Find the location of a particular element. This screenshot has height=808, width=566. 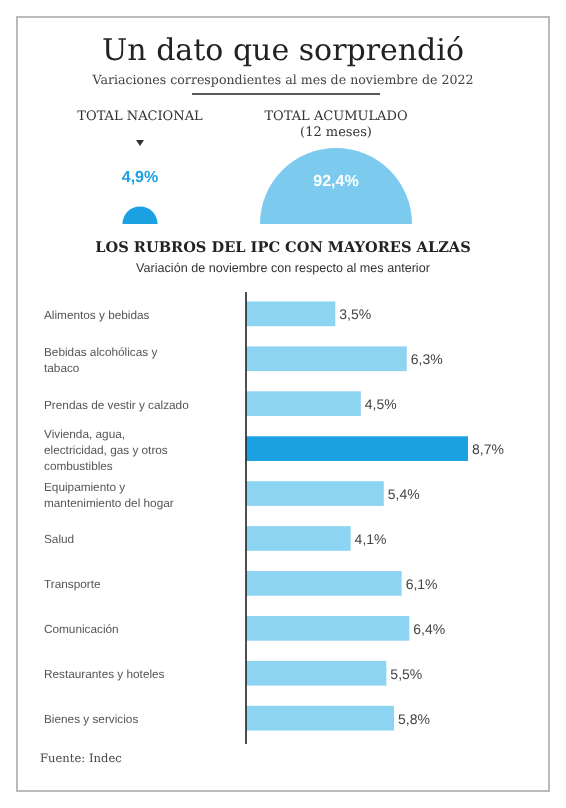

data-label: 4,9% is located at coordinates (140, 177).